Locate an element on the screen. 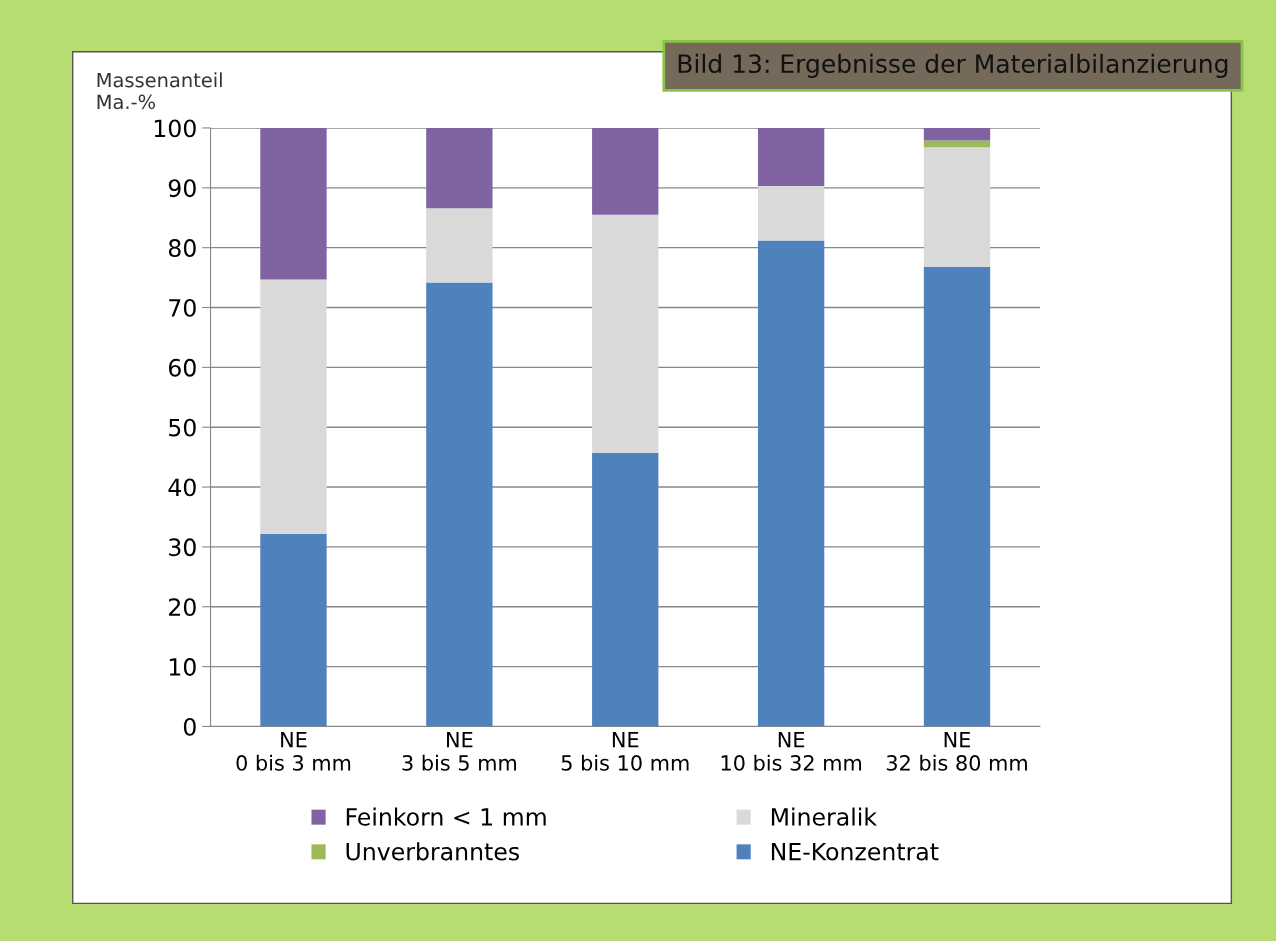 Image resolution: width=1276 pixels, height=941 pixels. y-tick-label: 0 is located at coordinates (189, 726).